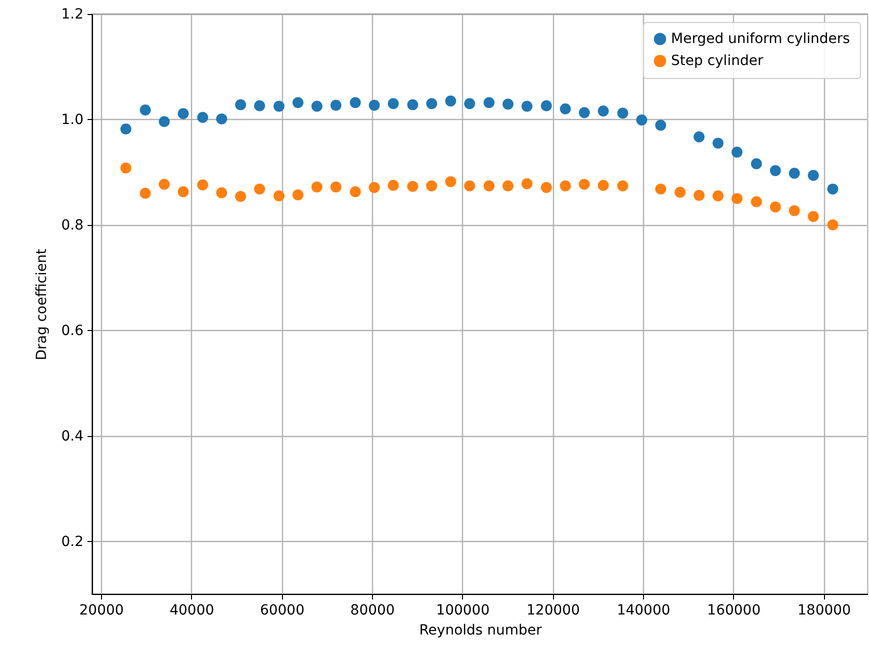 This screenshot has width=869, height=664. Describe the element at coordinates (72, 436) in the screenshot. I see `y-tick-label: 0.4` at that location.